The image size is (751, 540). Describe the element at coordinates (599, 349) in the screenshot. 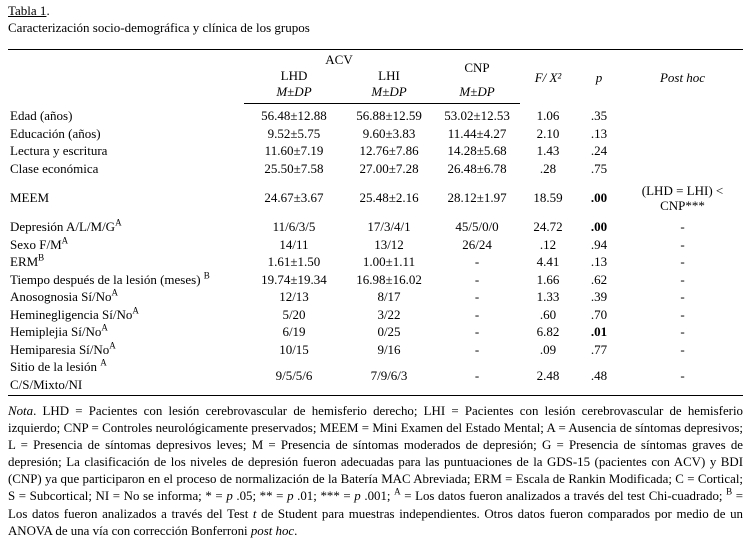

I see `cell-p: .77` at that location.